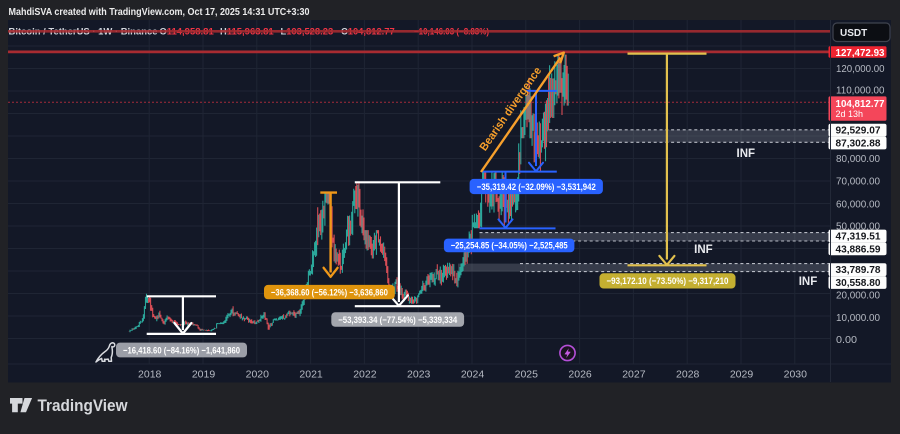 The width and height of the screenshot is (900, 434). Describe the element at coordinates (860, 91) in the screenshot. I see `svg-text: 110,000.00` at that location.